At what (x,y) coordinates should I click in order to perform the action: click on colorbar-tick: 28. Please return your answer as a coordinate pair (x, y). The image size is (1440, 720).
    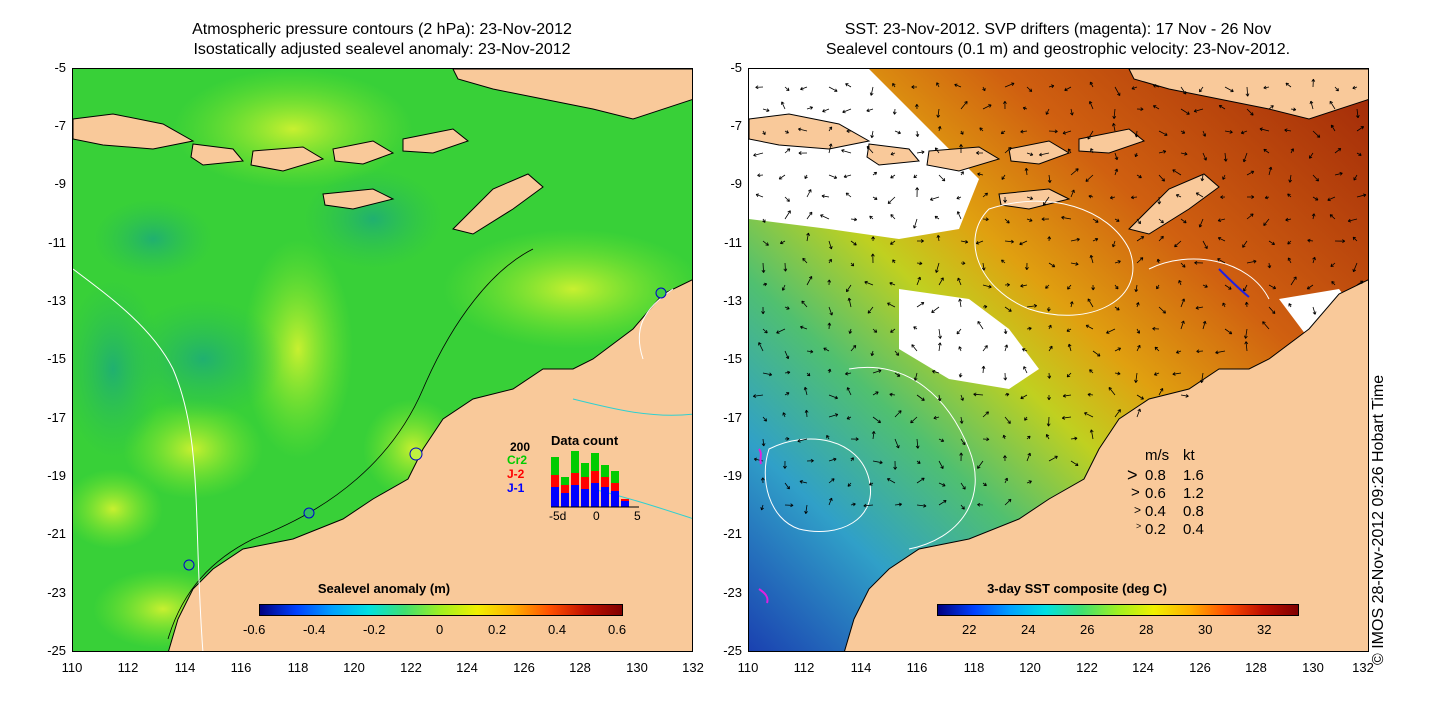
    Looking at the image, I should click on (1146, 629).